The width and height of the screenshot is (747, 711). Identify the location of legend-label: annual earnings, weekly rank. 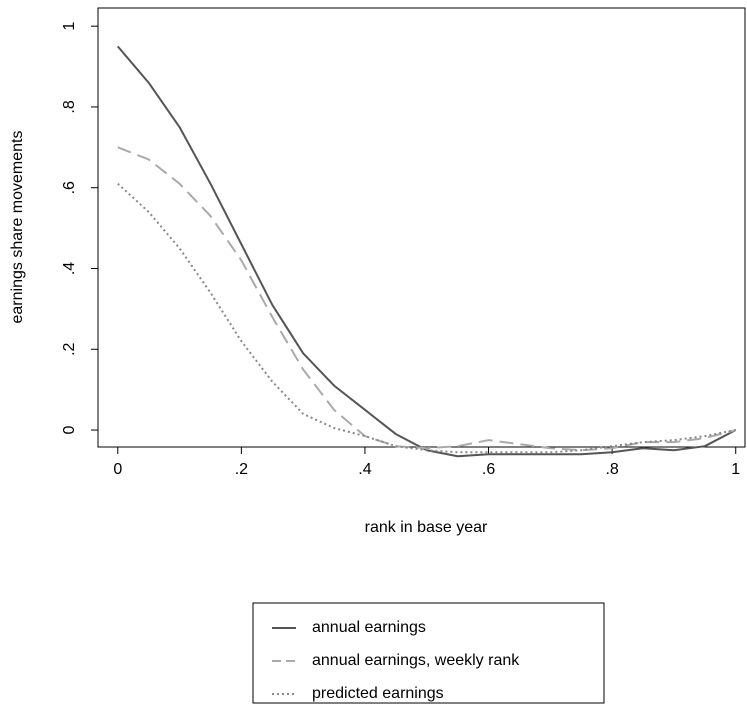
(416, 660).